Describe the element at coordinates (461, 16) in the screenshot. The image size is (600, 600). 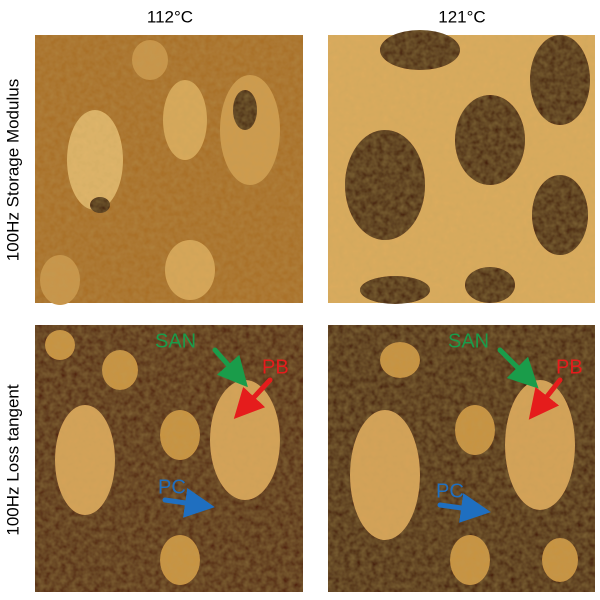
I see `column-header: 121°C` at that location.